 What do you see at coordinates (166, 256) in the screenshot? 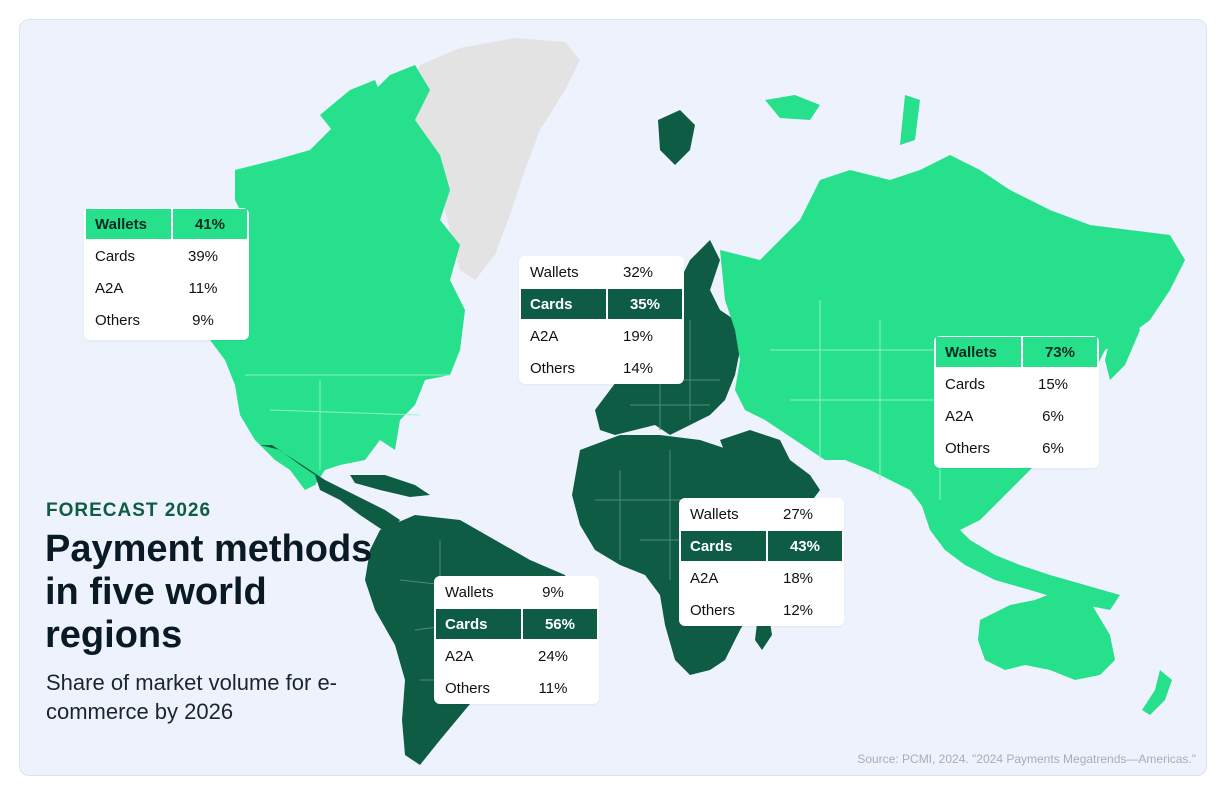
I see `table-row: Cards 39%` at bounding box center [166, 256].